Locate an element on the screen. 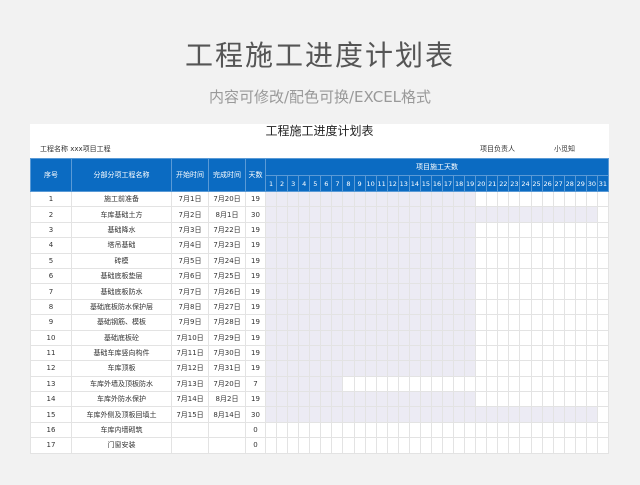 This screenshot has height=485, width=640. cell-name: 车库外防水保护 is located at coordinates (121, 399).